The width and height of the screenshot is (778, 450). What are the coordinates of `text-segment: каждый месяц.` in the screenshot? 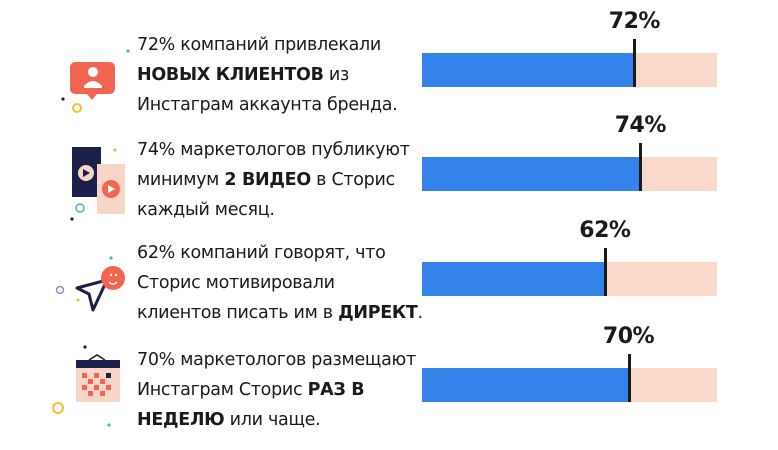 It's located at (206, 210).